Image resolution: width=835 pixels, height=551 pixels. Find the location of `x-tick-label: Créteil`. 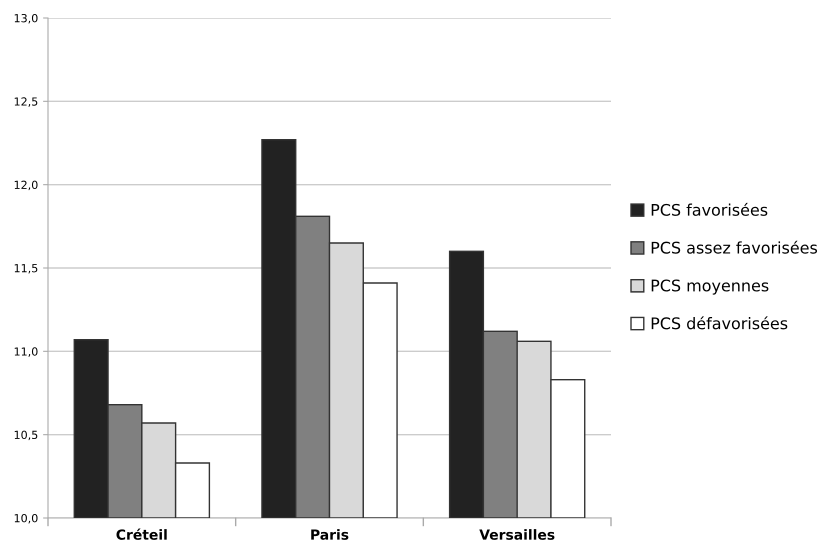

x-tick-label: Créteil is located at coordinates (141, 534).